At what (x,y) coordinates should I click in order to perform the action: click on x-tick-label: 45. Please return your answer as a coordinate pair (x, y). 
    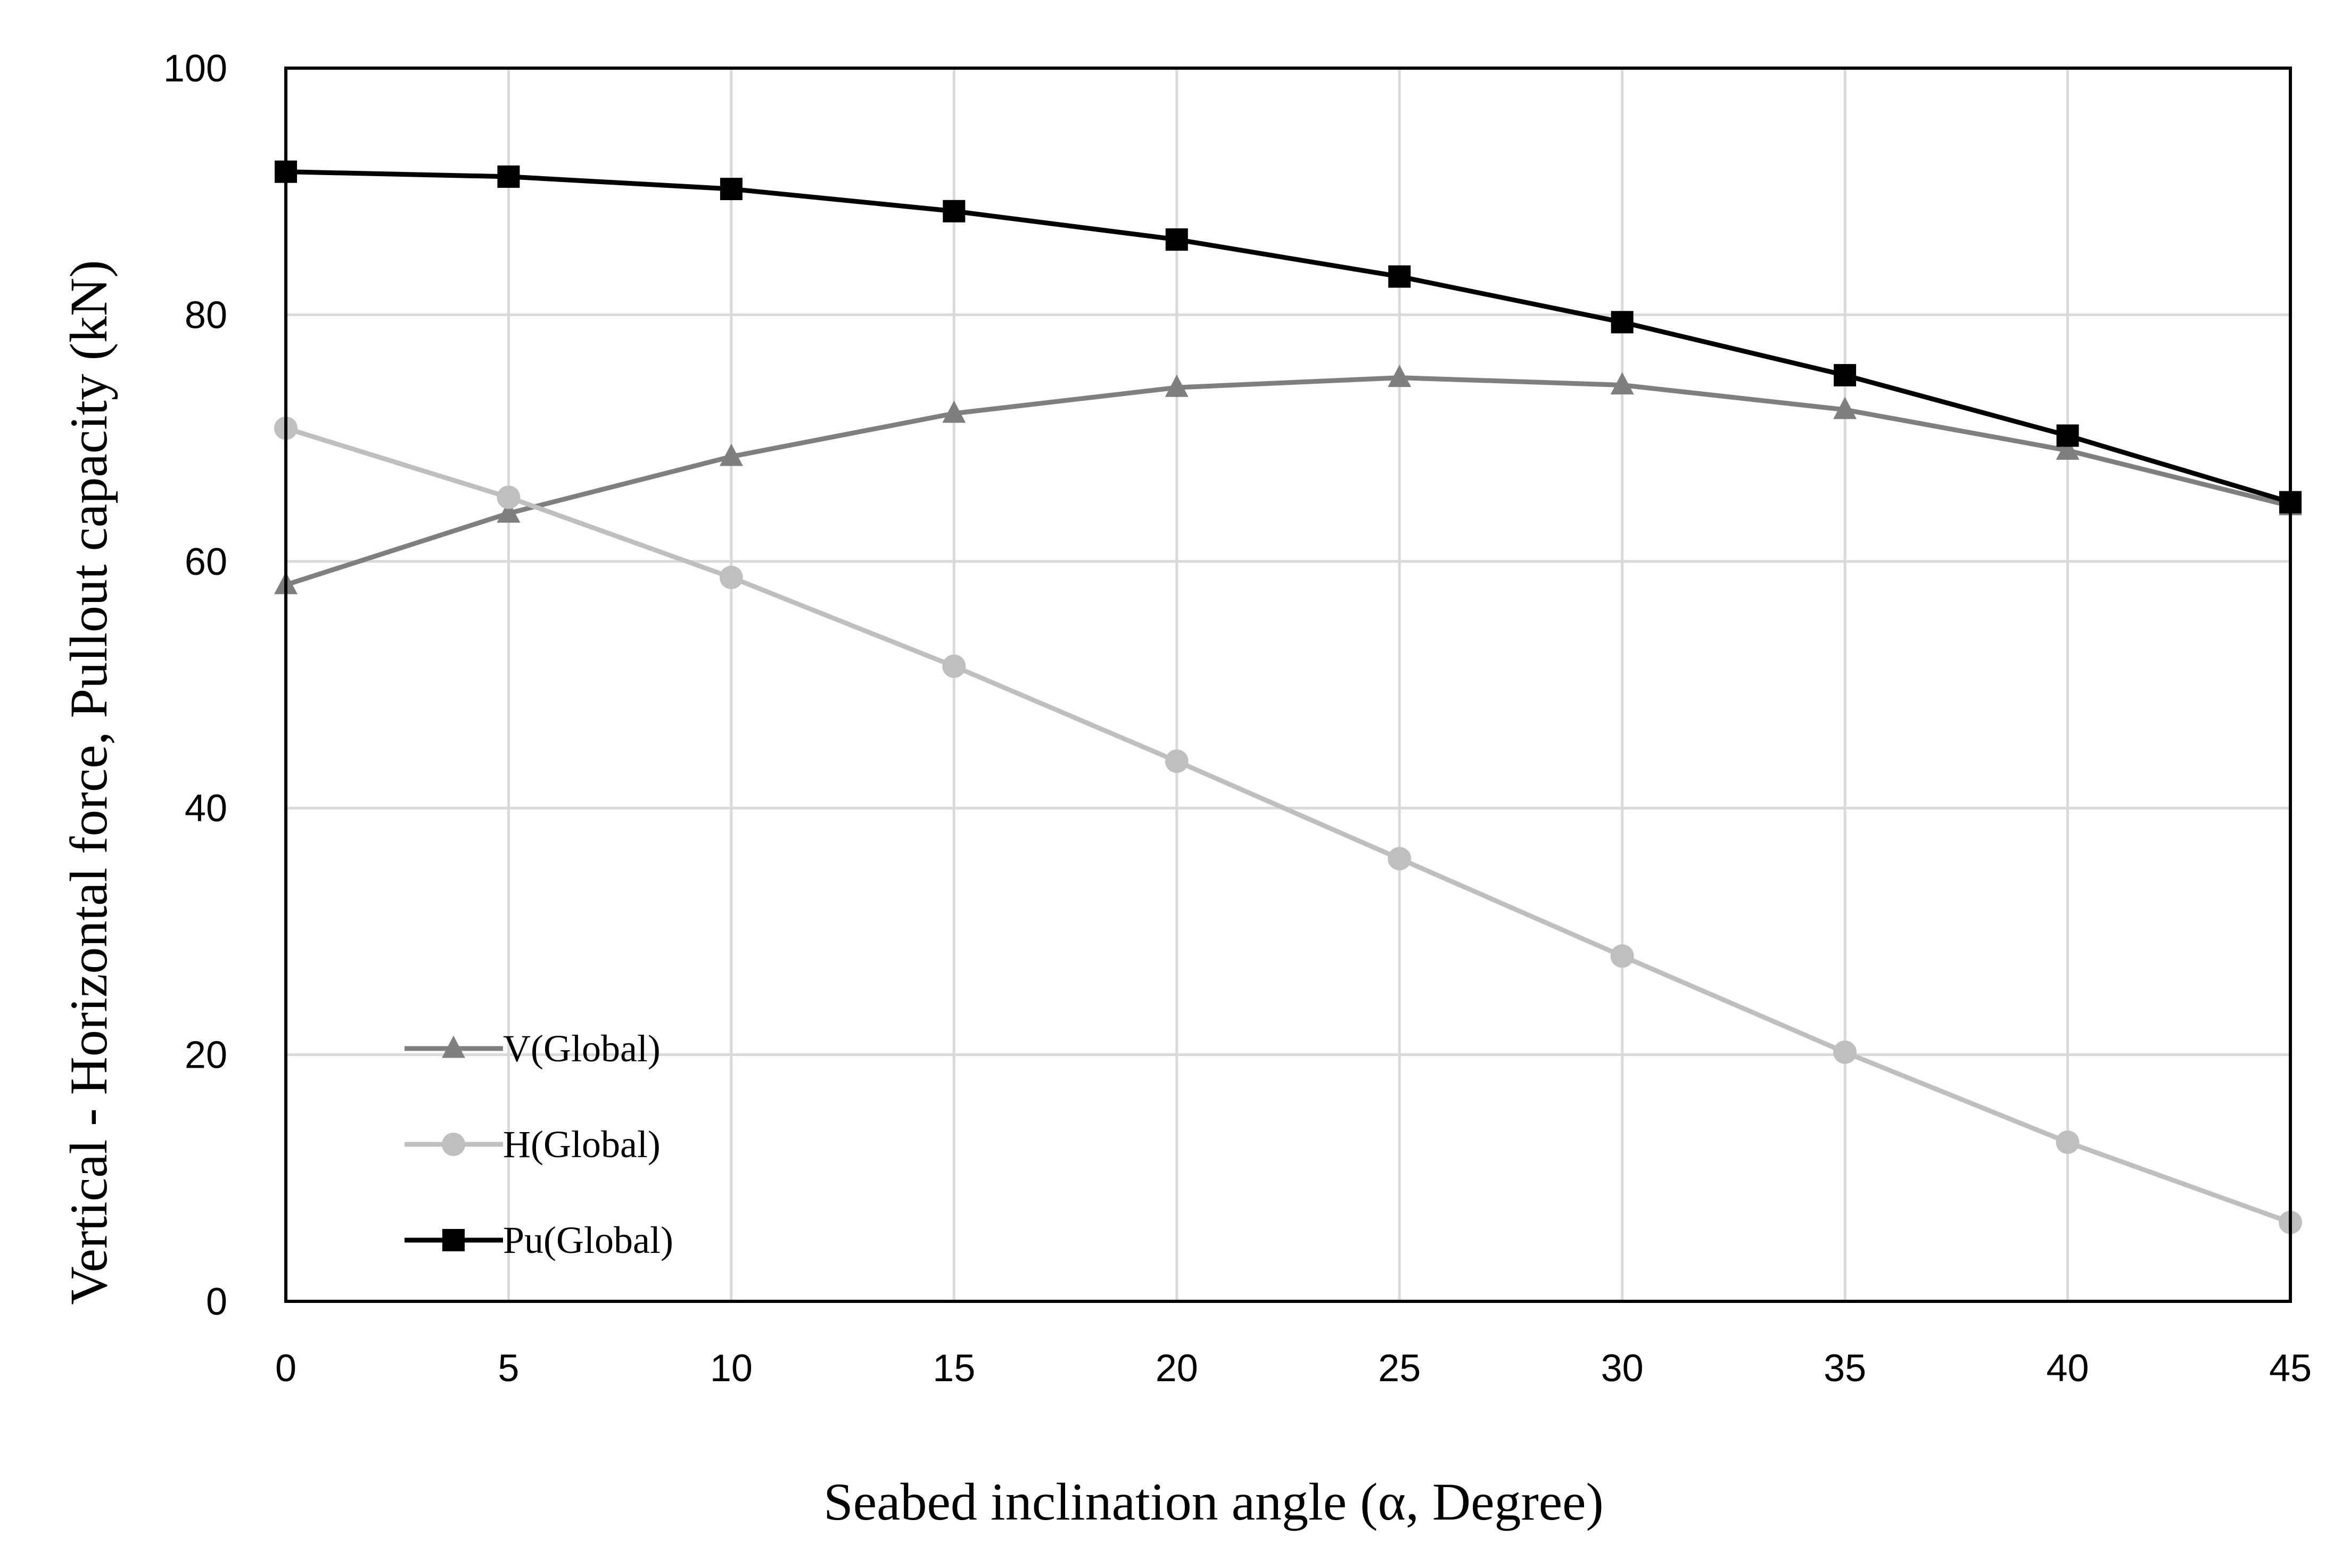
    Looking at the image, I should click on (2290, 1369).